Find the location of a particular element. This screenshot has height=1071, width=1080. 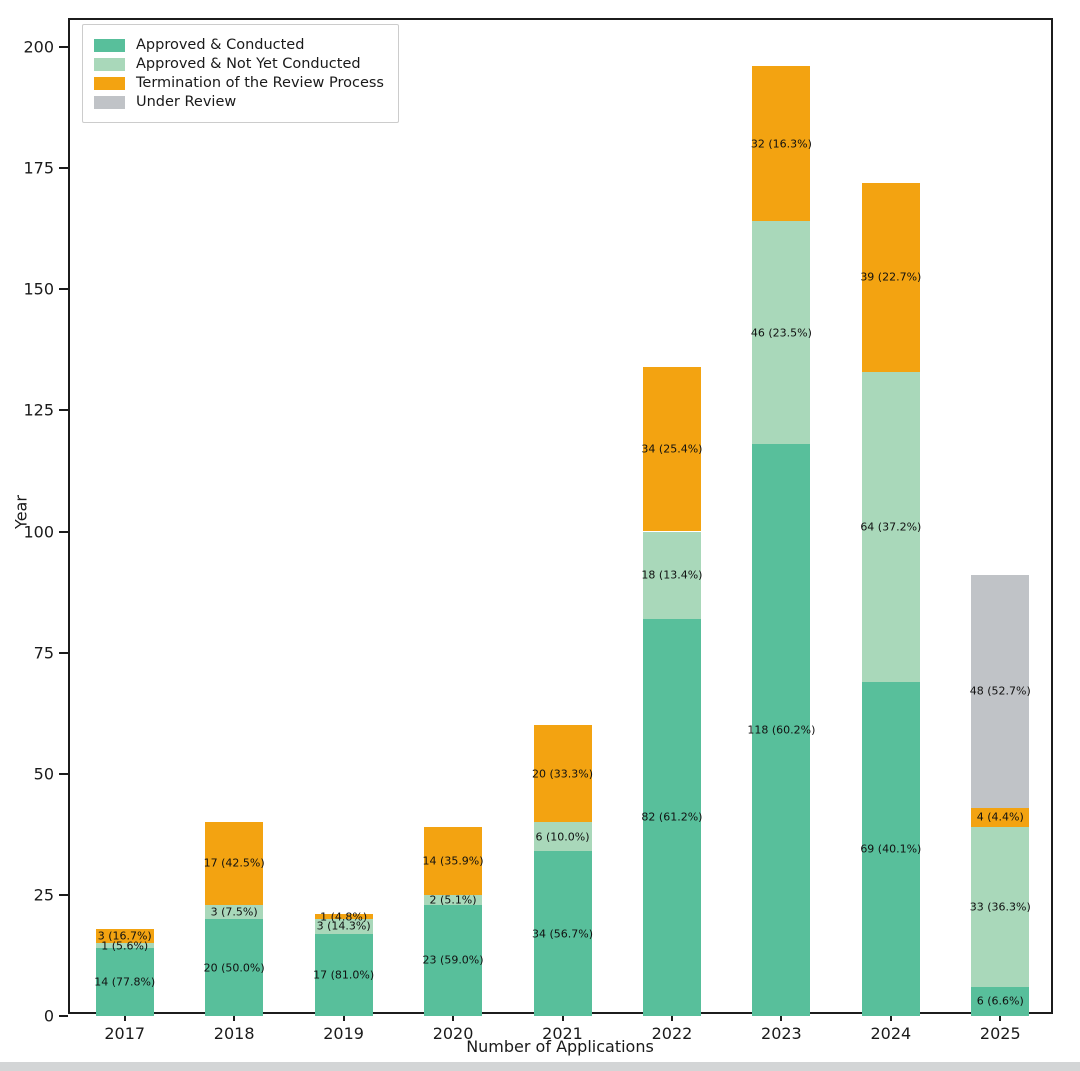

legend-item-3: Termination of the Review Process is located at coordinates (239, 83).